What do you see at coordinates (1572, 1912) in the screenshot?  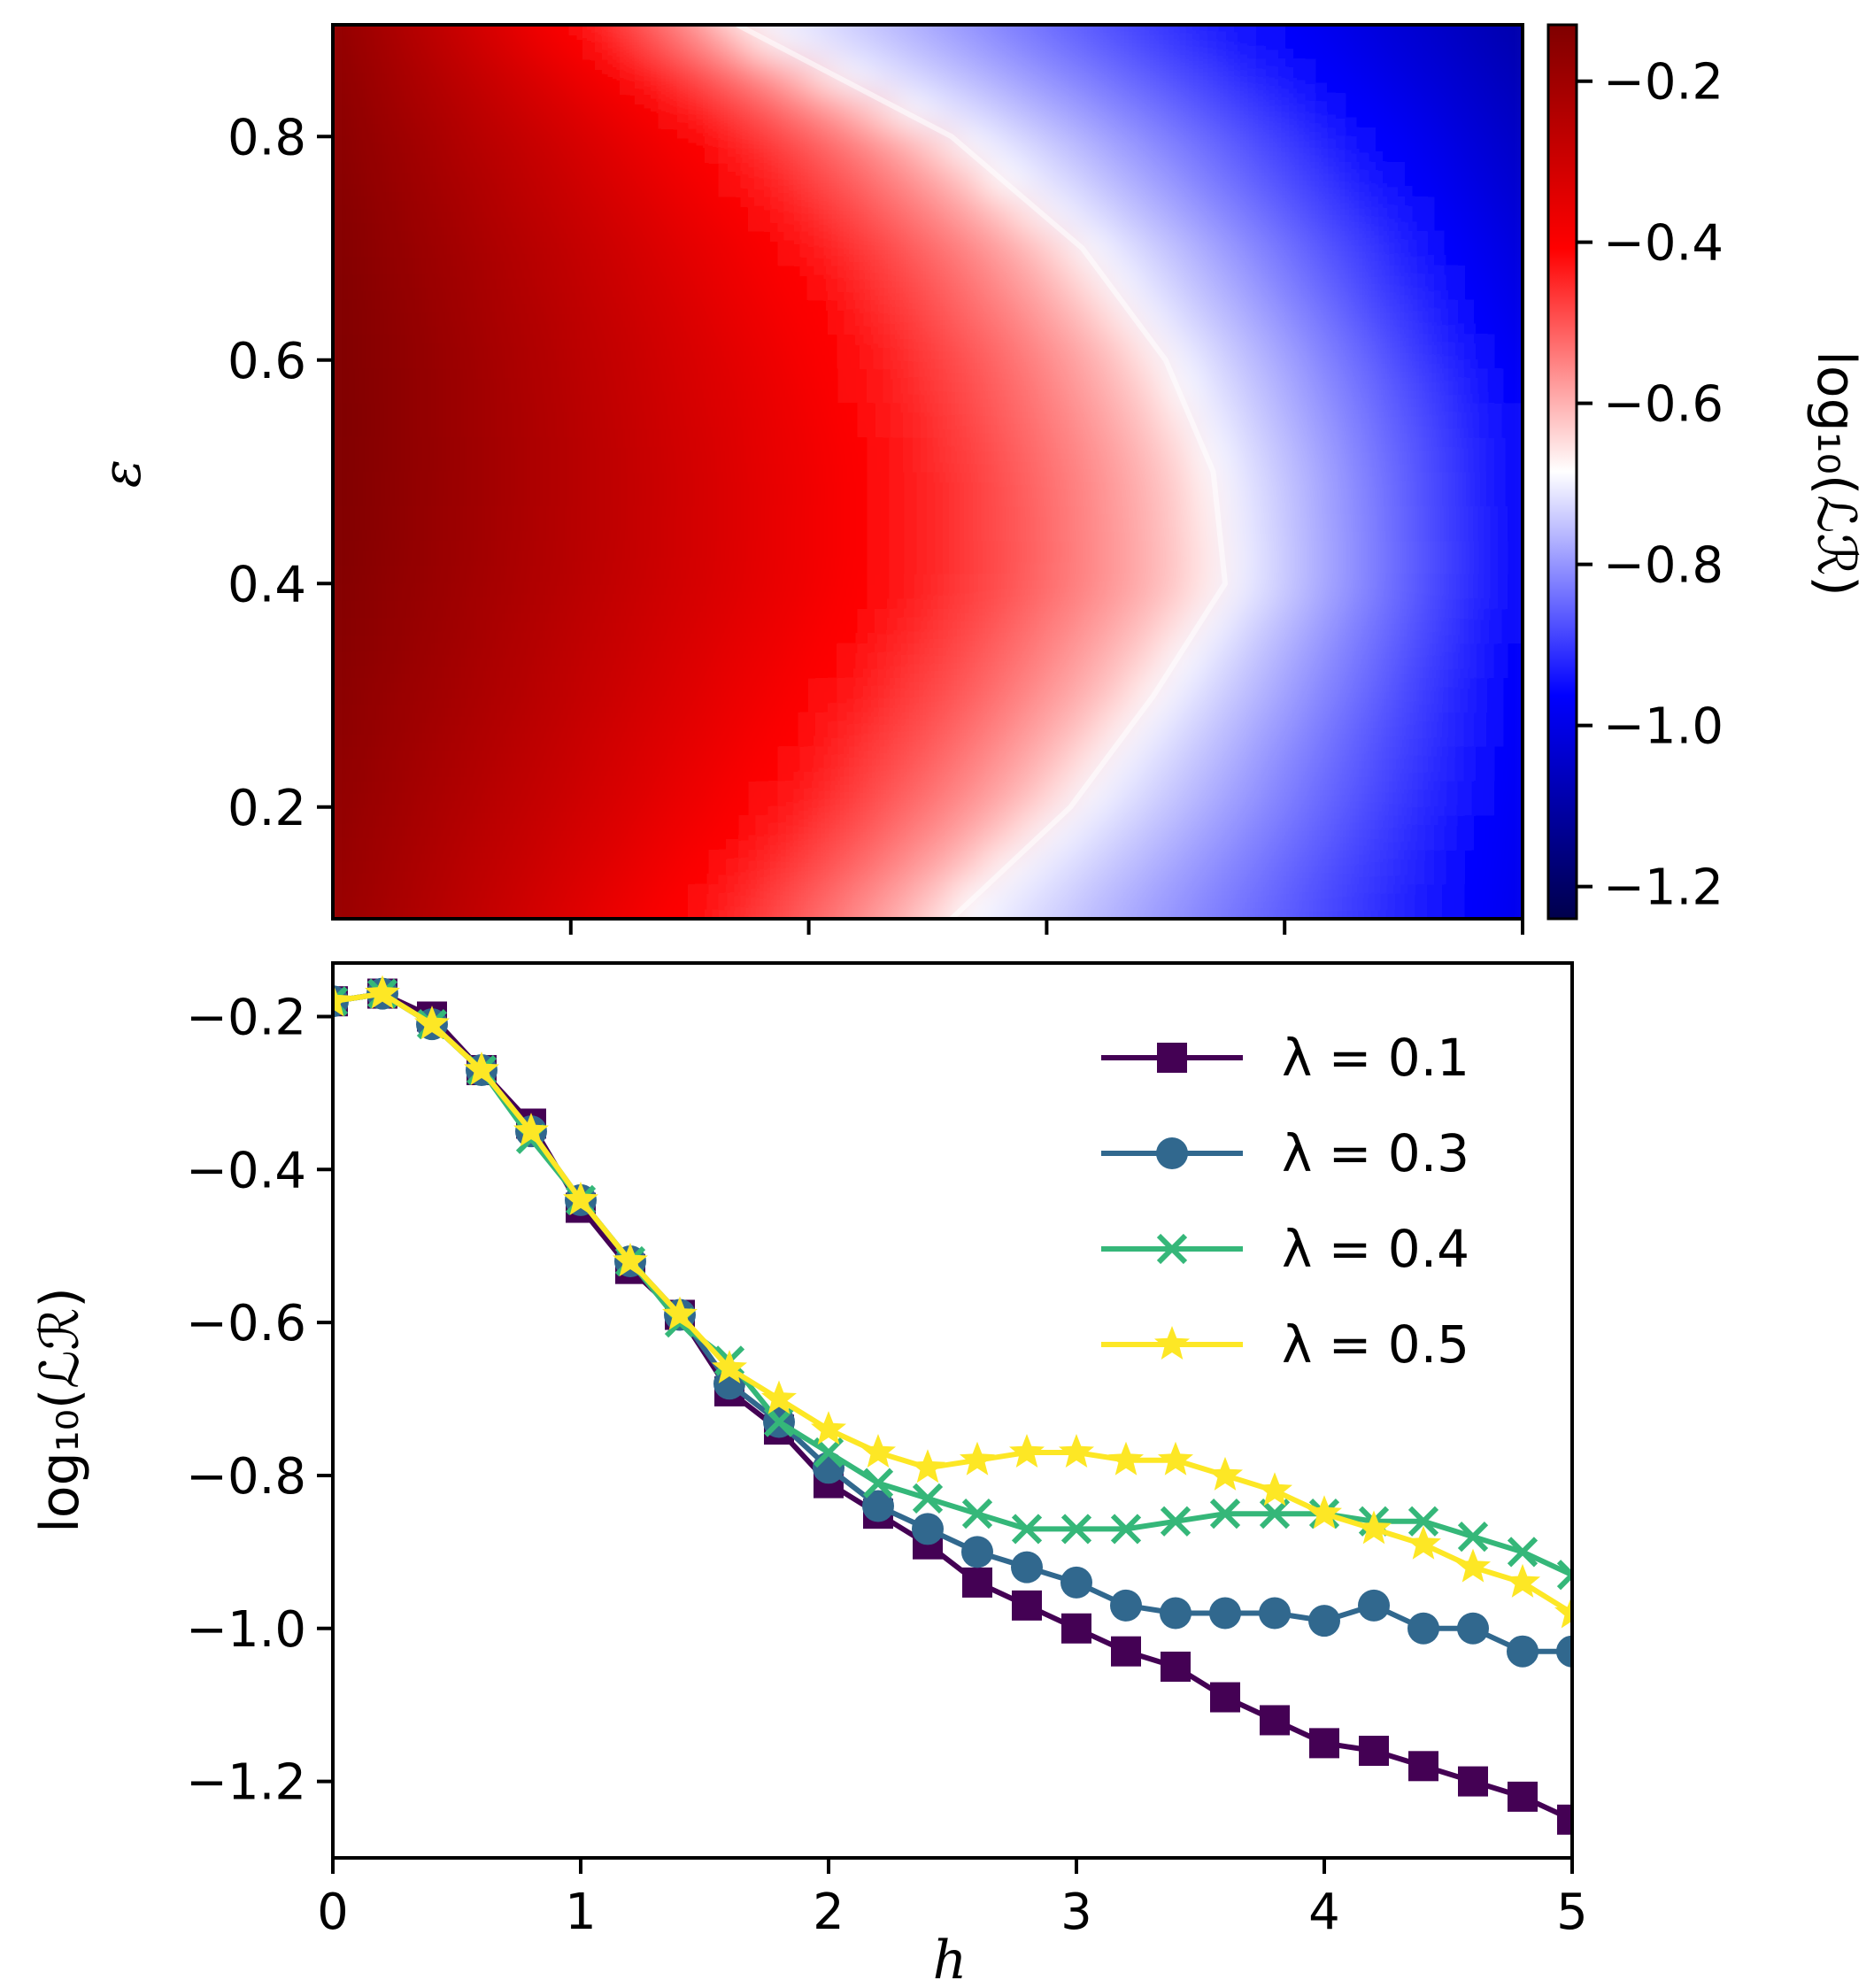 I see `line-chart-x-tick-label: 5` at bounding box center [1572, 1912].